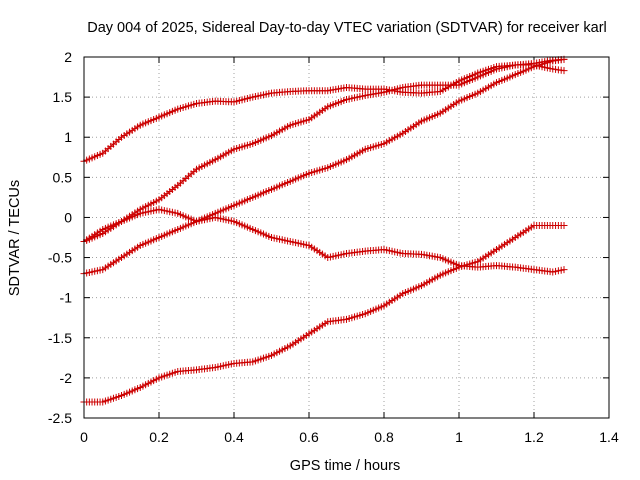 This screenshot has width=640, height=480. I want to click on y-tick-label: -0.5, so click(60, 258).